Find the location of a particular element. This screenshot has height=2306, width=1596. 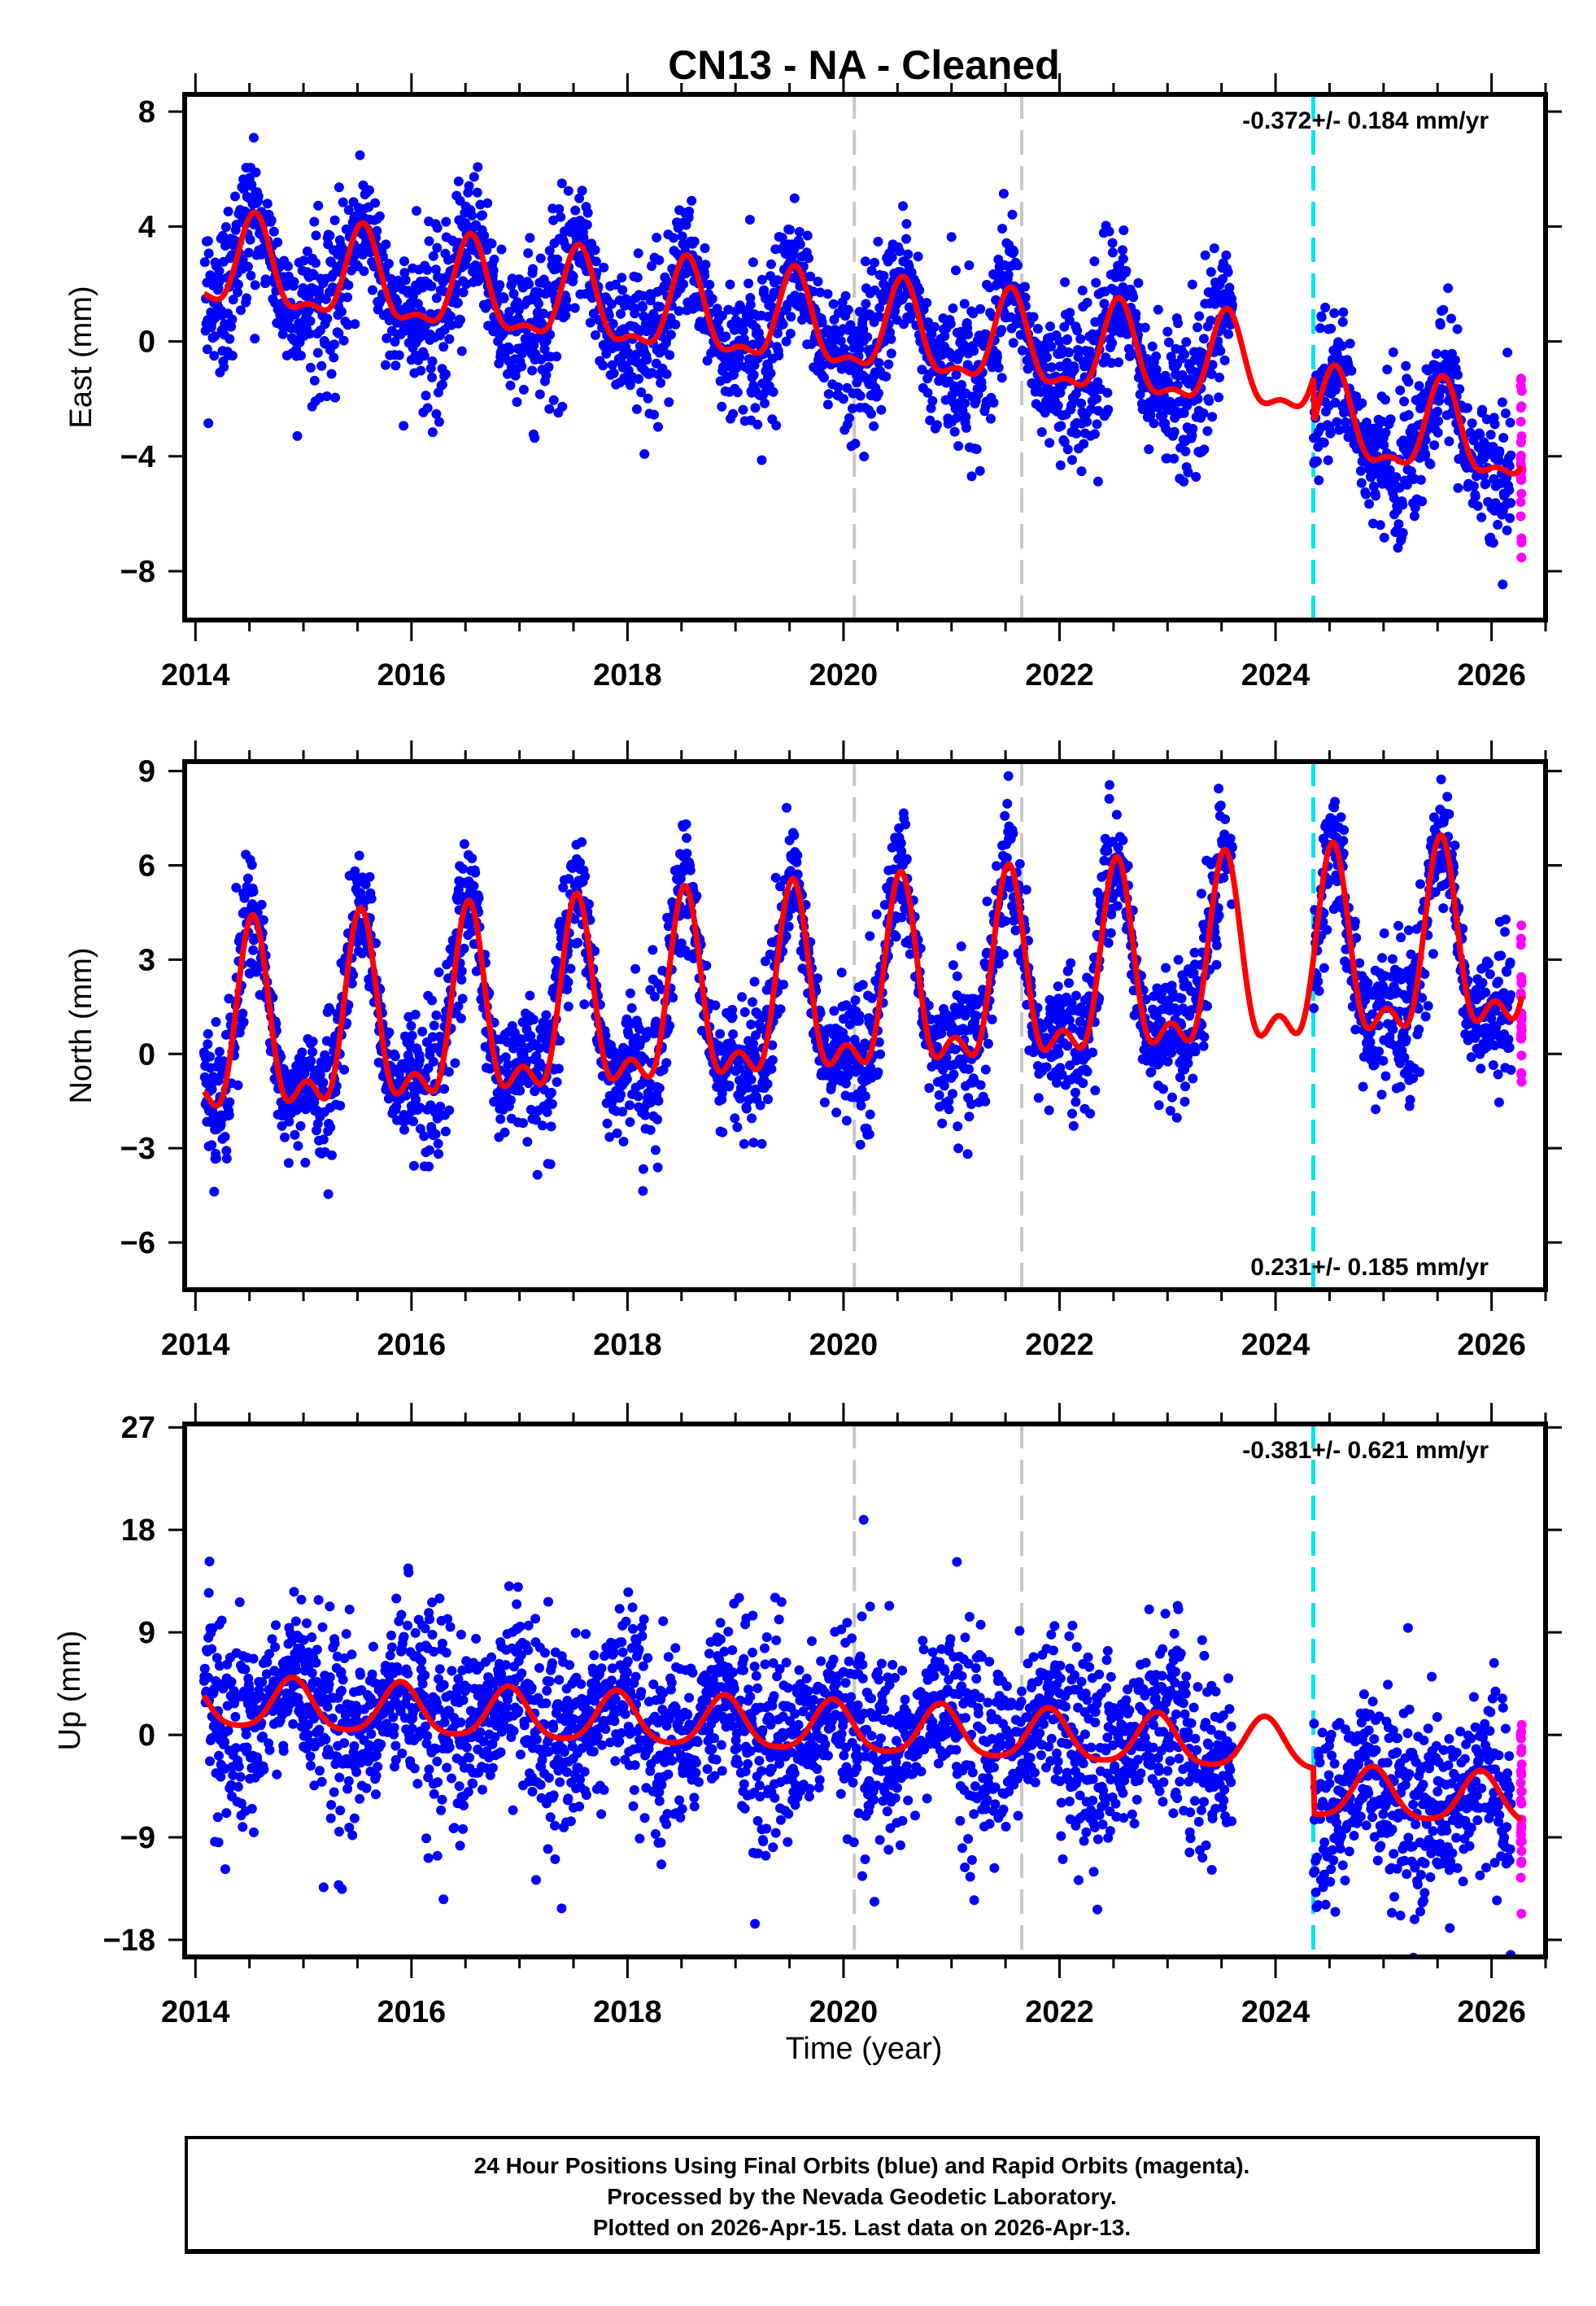

x-tick-label: 2018 is located at coordinates (627, 675).